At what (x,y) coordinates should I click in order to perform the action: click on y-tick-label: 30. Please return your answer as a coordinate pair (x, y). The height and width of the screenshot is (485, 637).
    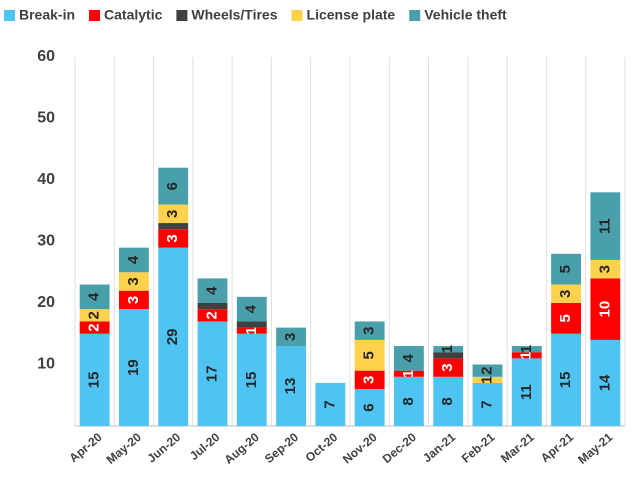
    Looking at the image, I should click on (46, 241).